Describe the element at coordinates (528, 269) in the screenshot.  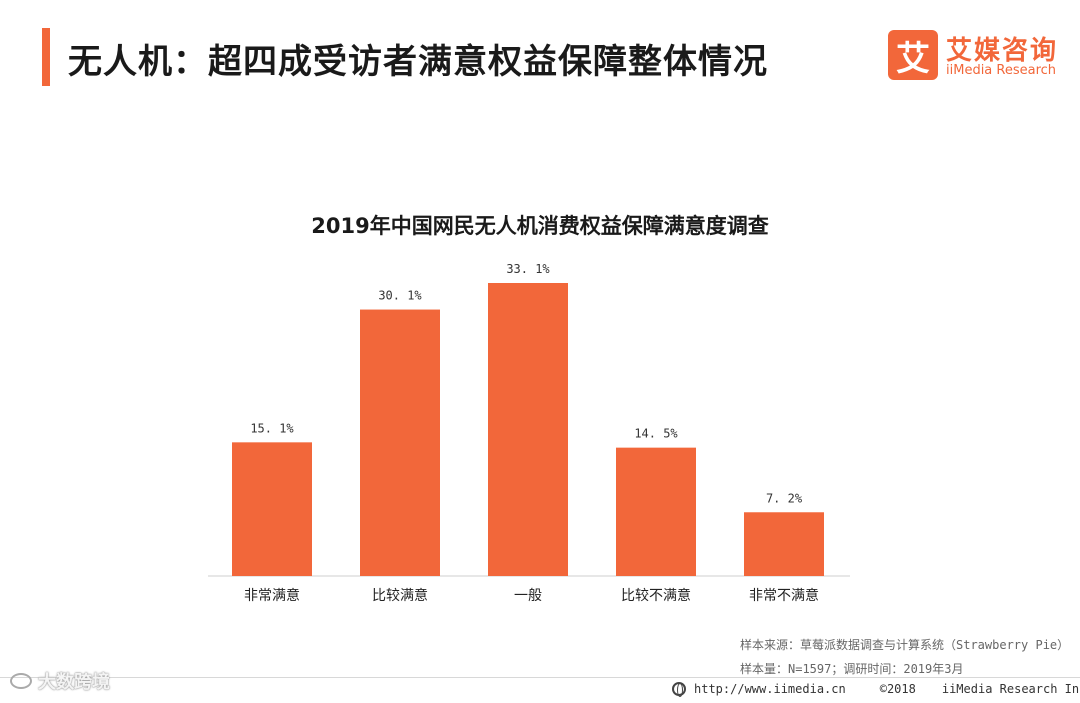
I see `bar-value-label: 33. 1%` at that location.